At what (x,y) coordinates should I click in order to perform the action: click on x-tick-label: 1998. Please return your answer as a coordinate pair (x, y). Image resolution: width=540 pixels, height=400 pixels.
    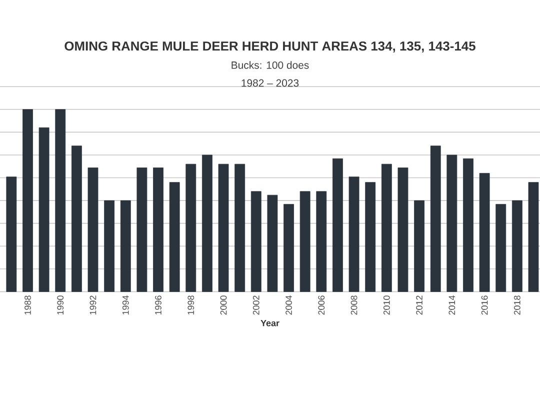
    Looking at the image, I should click on (191, 305).